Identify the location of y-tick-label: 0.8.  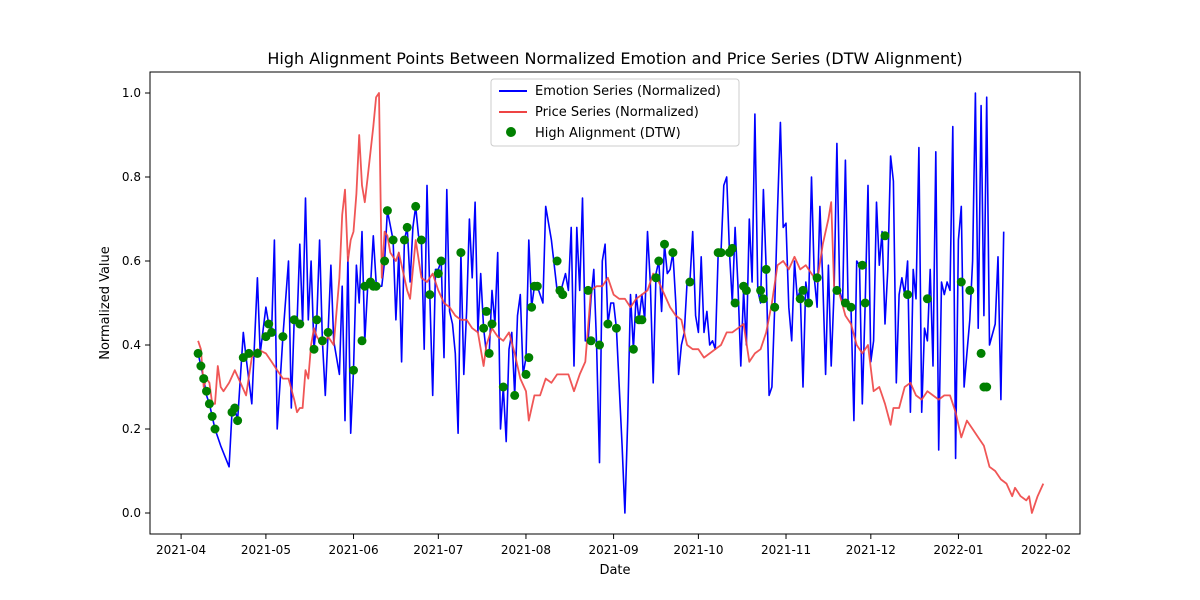
(131, 177).